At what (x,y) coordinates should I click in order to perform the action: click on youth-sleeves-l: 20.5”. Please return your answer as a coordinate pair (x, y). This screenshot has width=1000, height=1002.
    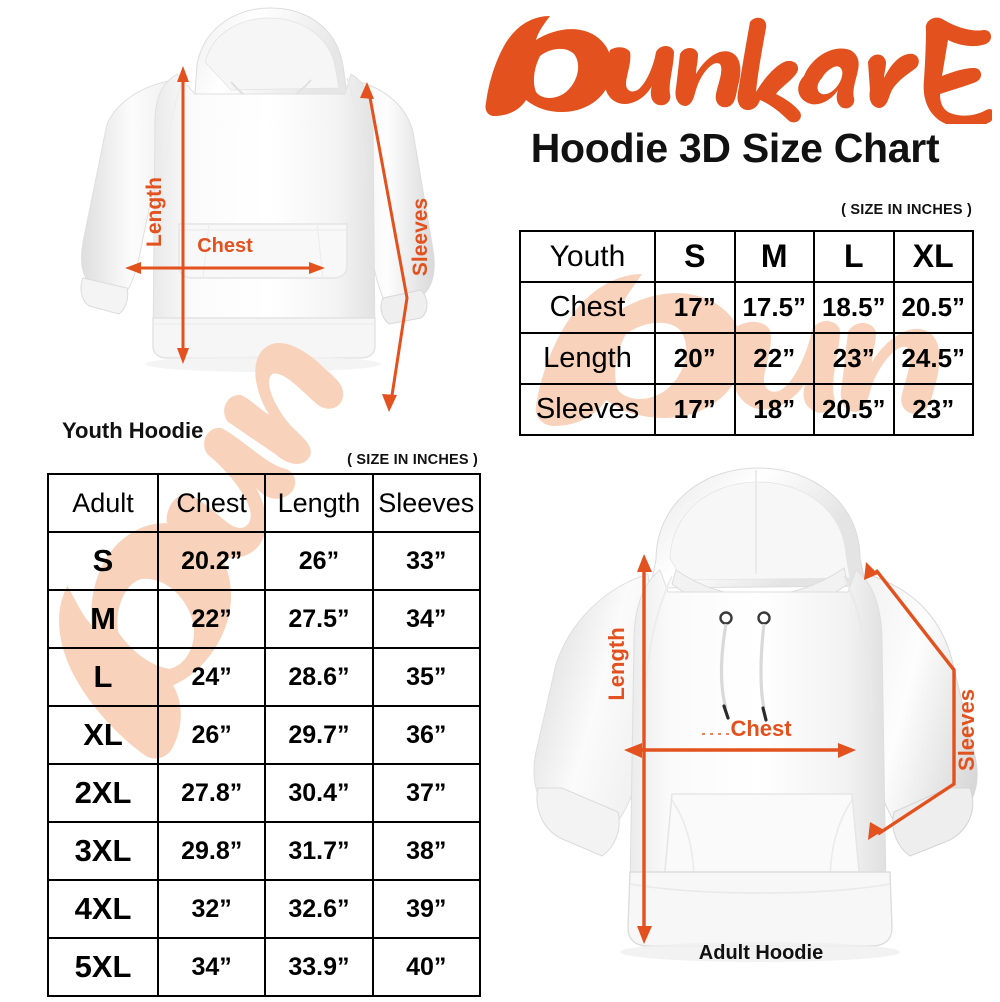
    Looking at the image, I should click on (854, 409).